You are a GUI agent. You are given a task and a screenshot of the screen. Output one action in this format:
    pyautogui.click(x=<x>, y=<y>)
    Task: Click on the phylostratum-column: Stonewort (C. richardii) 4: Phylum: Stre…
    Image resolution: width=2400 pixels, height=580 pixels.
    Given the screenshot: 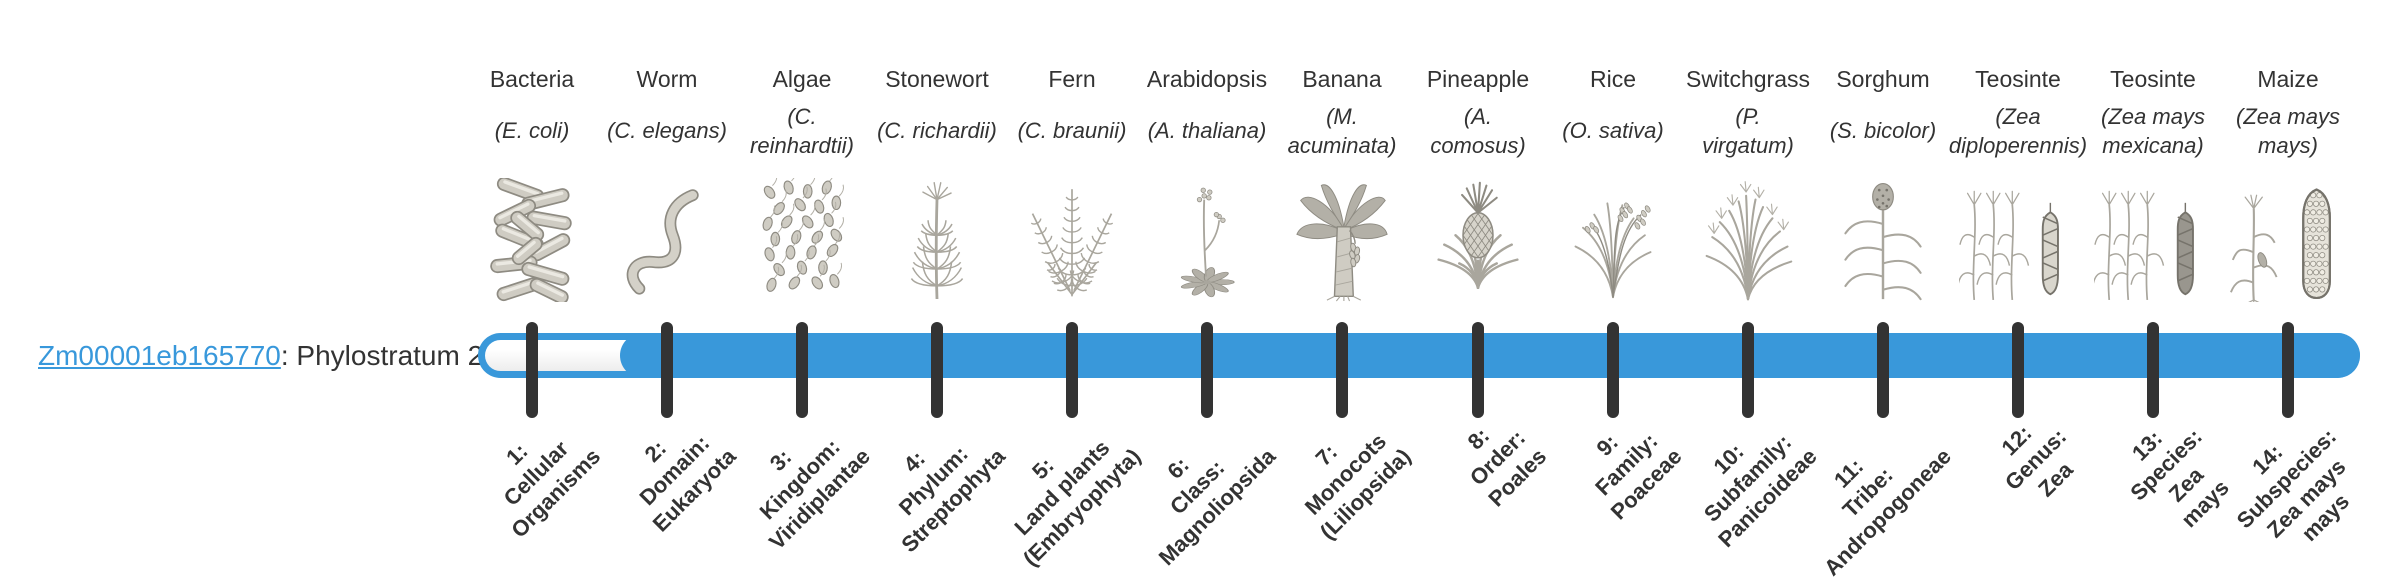 What is the action you would take?
    pyautogui.click(x=939, y=290)
    